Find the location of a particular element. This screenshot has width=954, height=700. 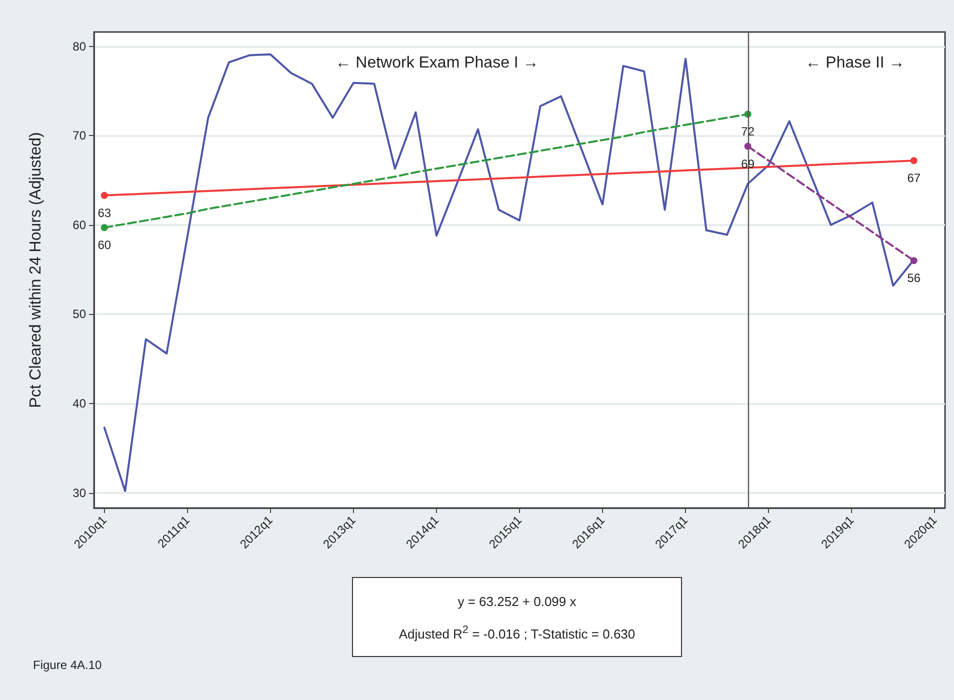

y-tick-label: 30 is located at coordinates (79, 493).